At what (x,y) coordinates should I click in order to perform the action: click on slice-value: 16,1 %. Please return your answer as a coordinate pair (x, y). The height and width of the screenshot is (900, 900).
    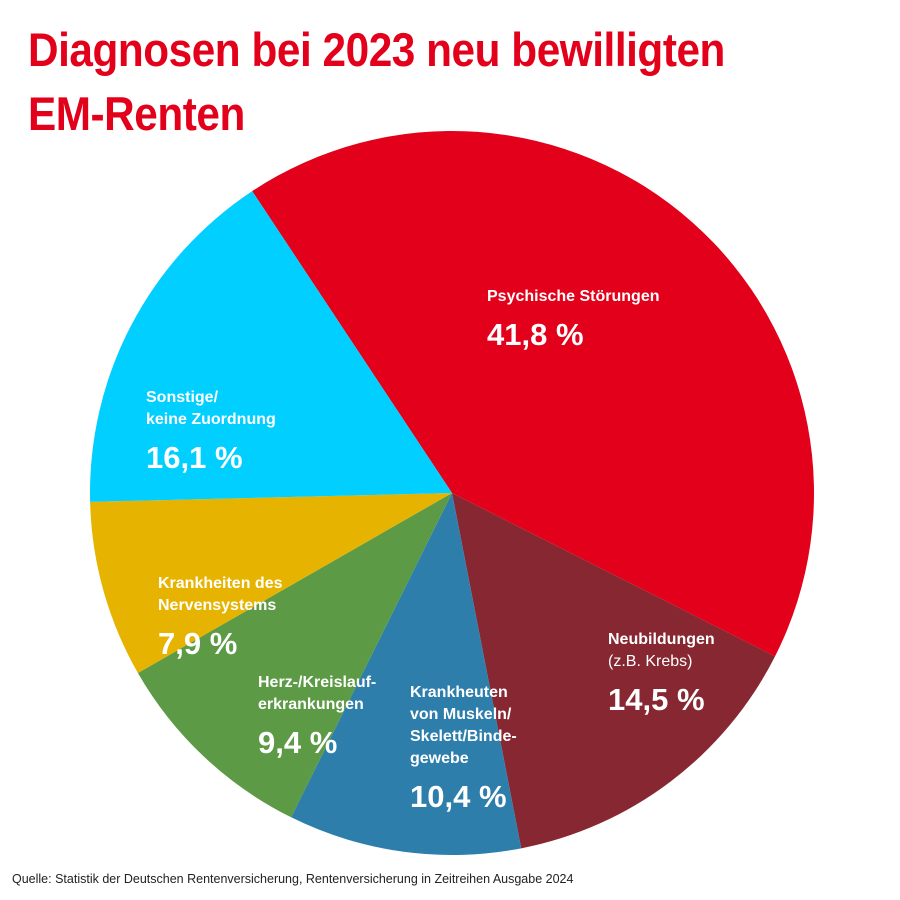
    Looking at the image, I should click on (194, 457).